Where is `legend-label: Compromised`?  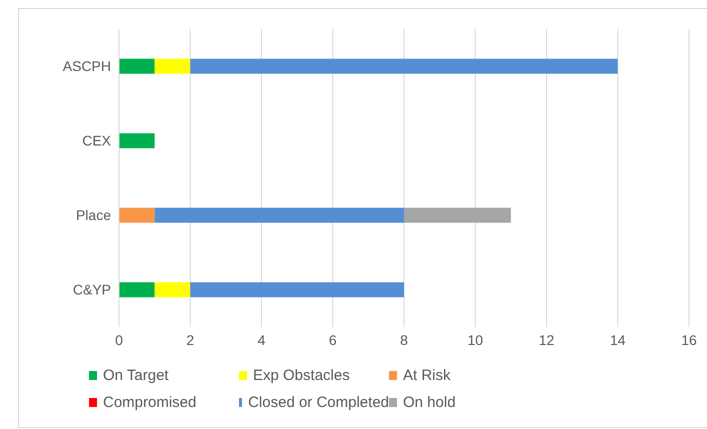 legend-label: Compromised is located at coordinates (149, 402).